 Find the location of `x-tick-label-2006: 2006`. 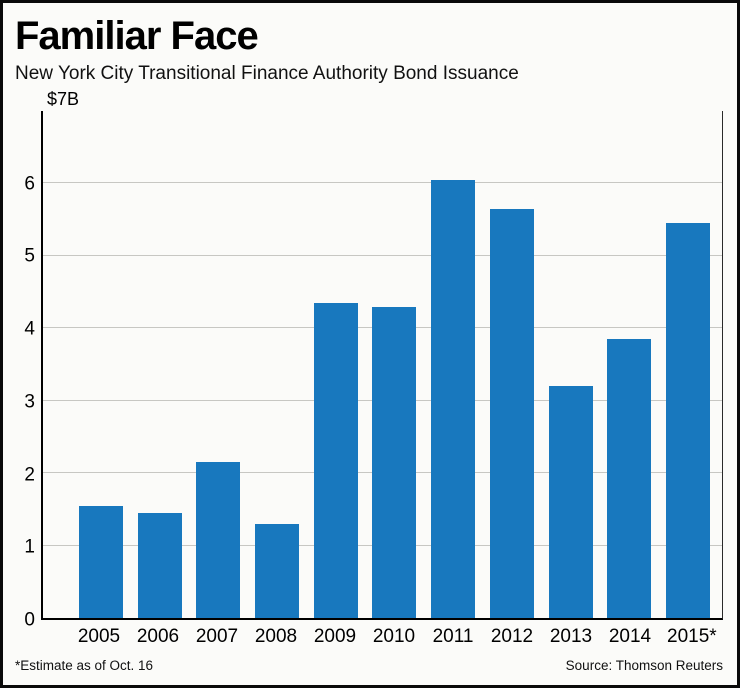

x-tick-label-2006: 2006 is located at coordinates (158, 636).